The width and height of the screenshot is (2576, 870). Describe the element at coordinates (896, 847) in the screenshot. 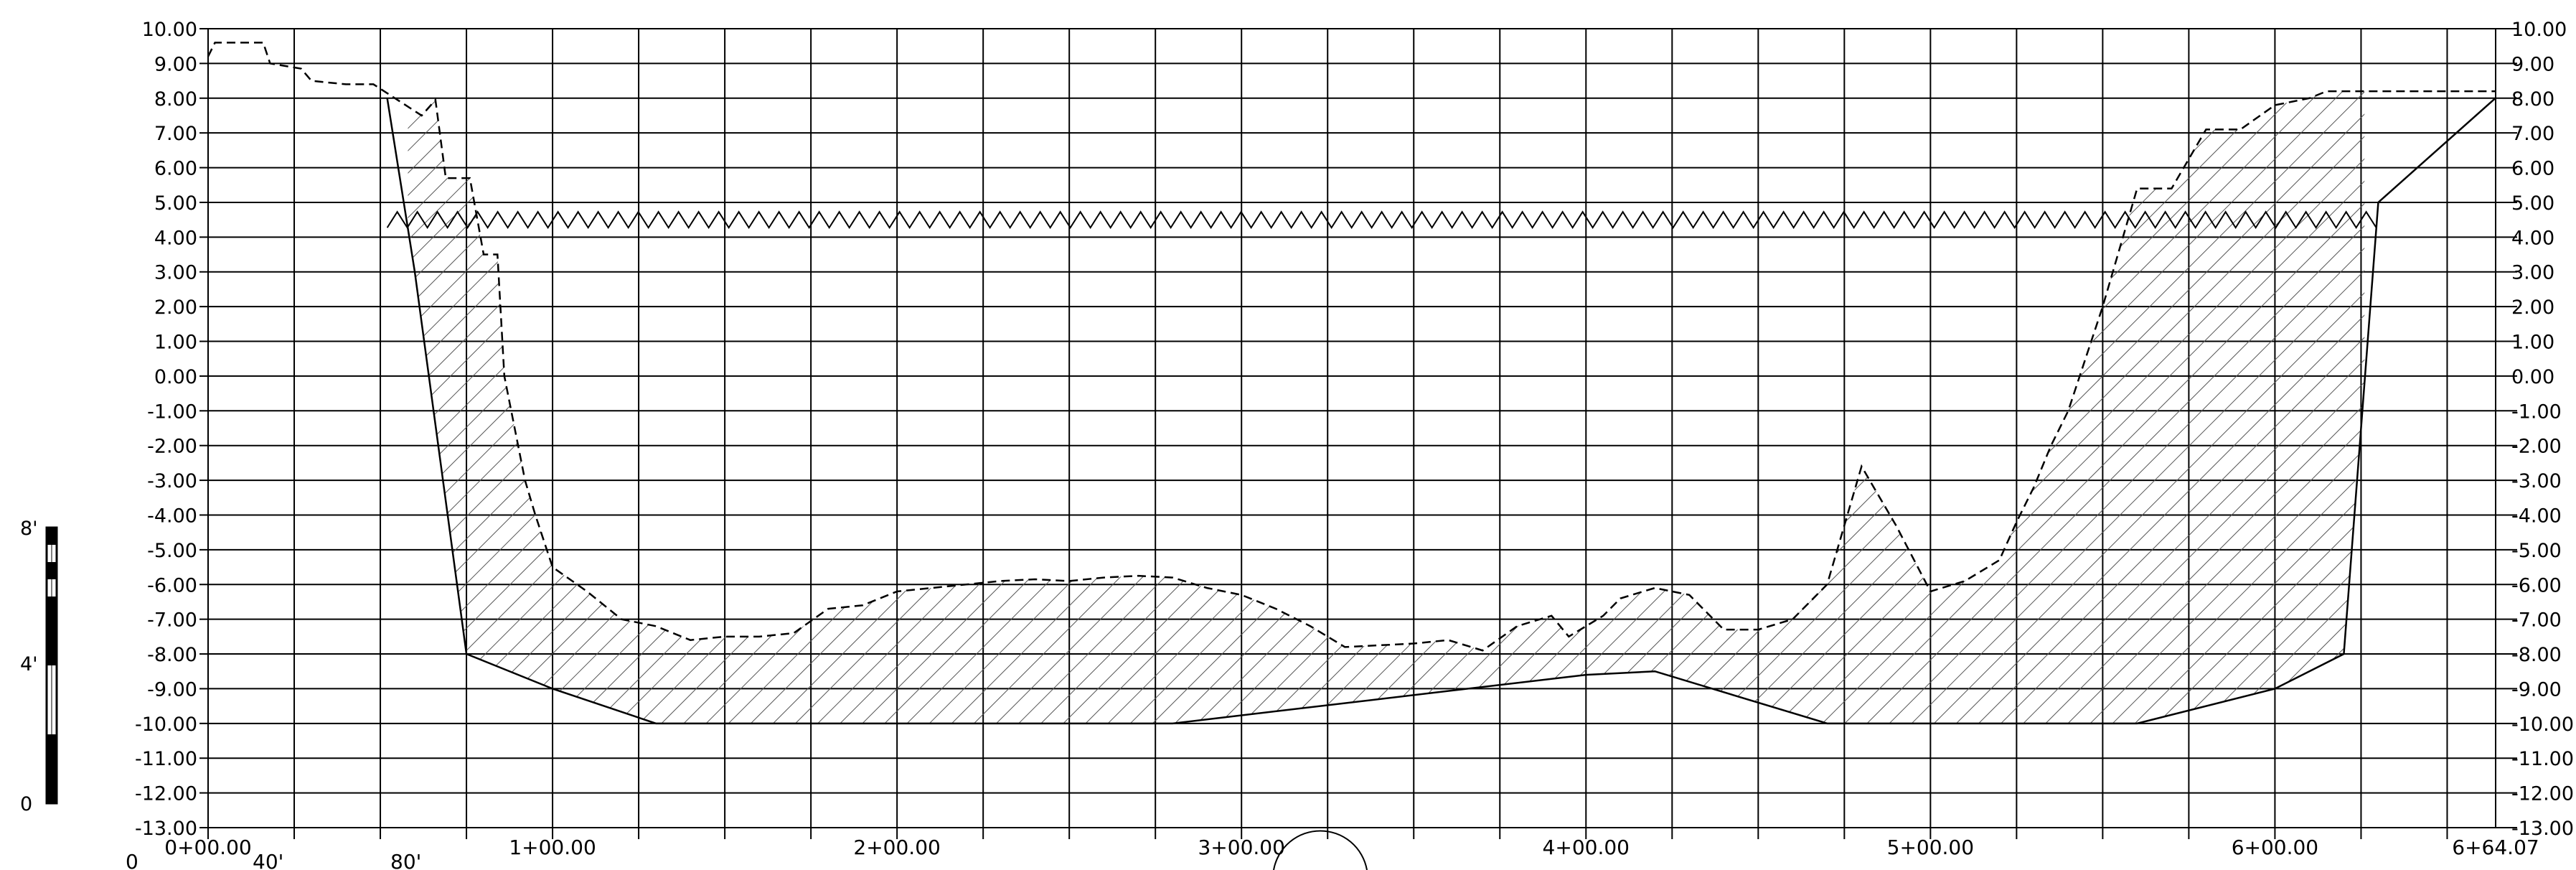

I see `station-label: 2+00.00` at that location.